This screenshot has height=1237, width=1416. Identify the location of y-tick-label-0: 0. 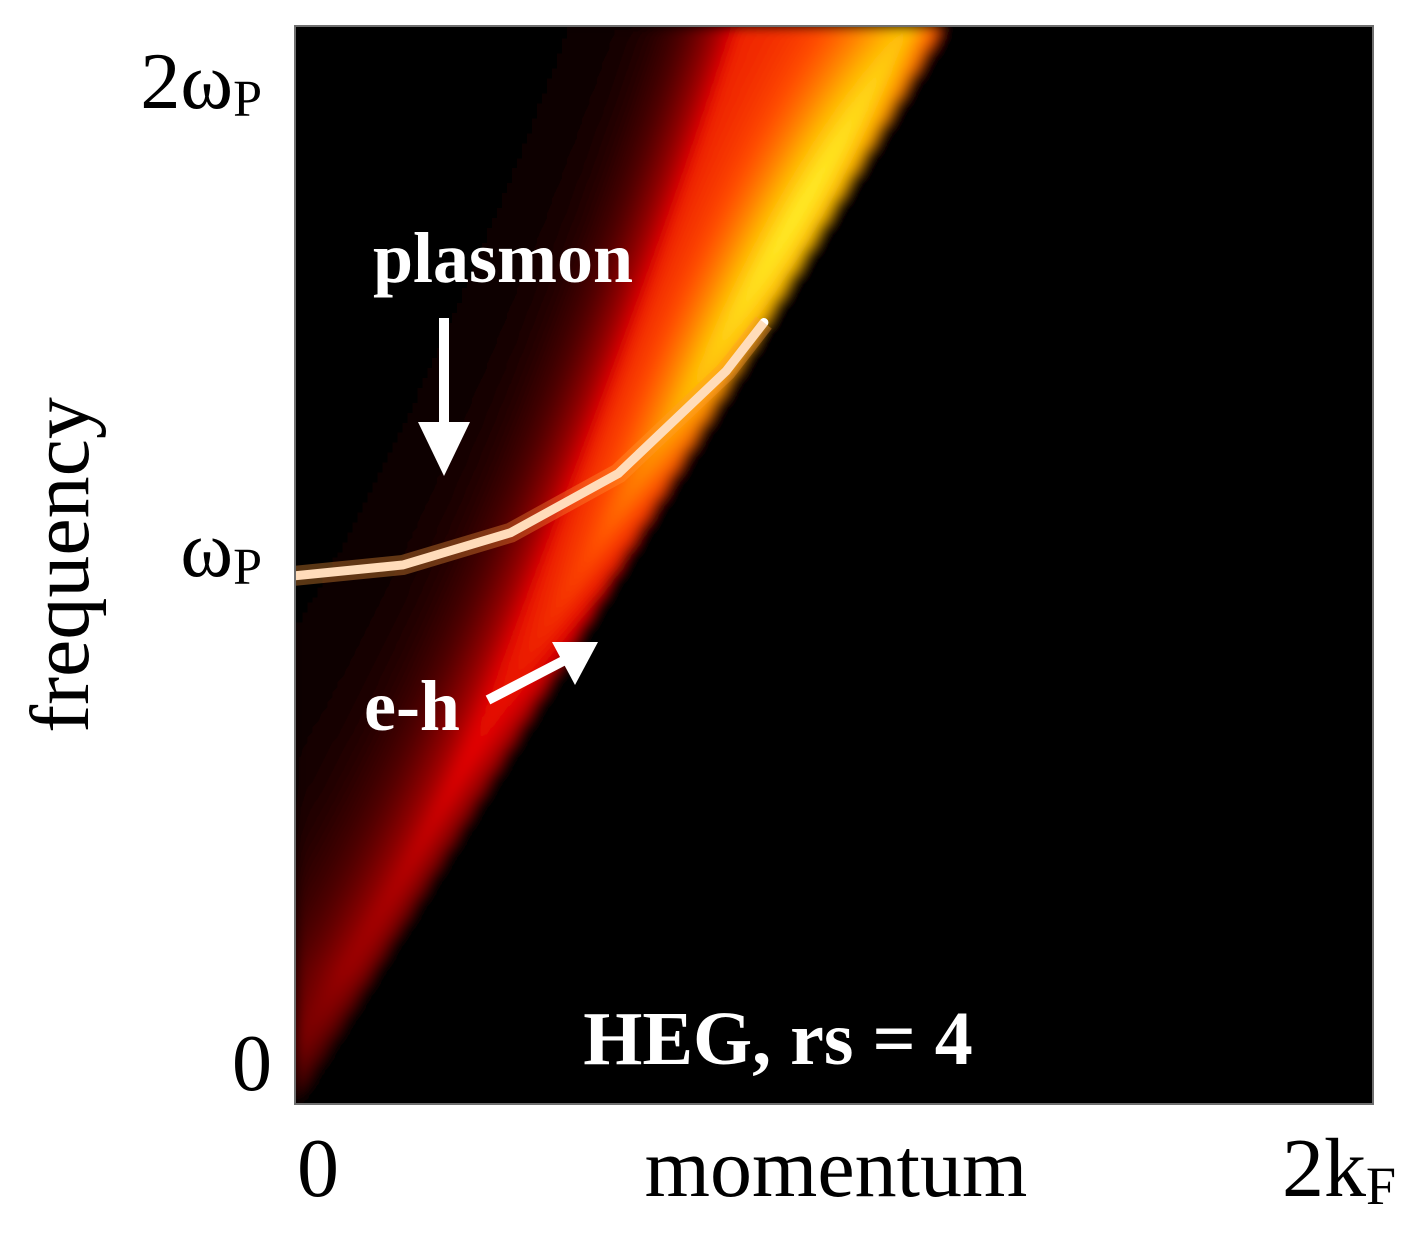
(252, 1064).